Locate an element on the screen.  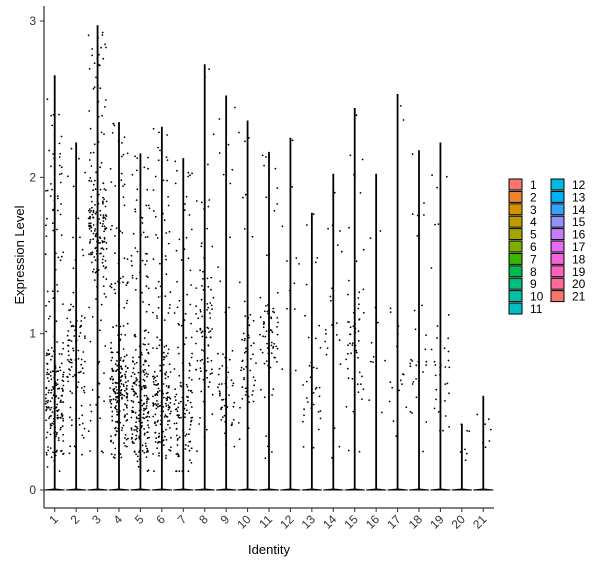
x-tick-label: 21 is located at coordinates (480, 522).